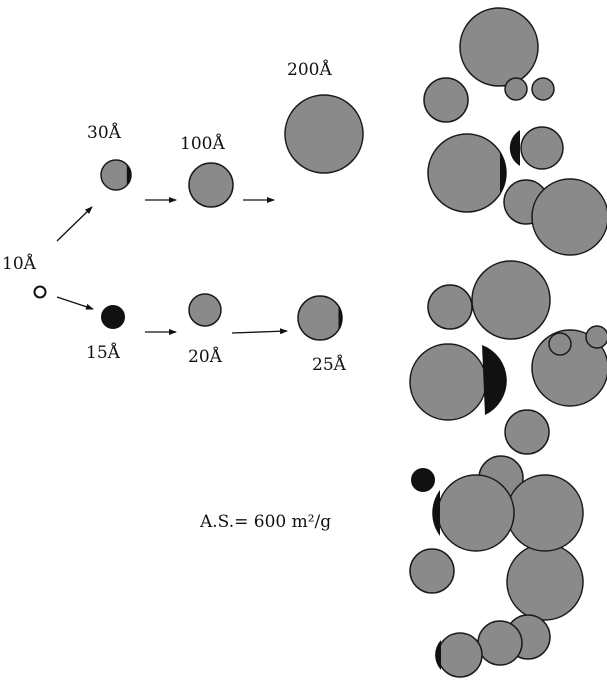 The width and height of the screenshot is (607, 681). Describe the element at coordinates (103, 352) in the screenshot. I see `lower-size-label-1: 15Å` at that location.